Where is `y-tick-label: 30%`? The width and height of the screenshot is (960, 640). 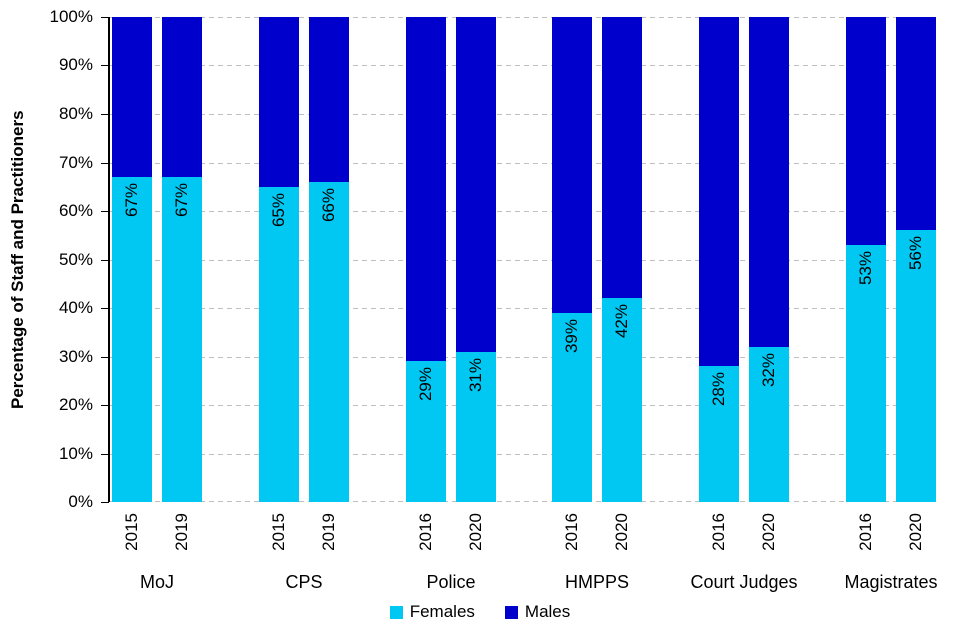
y-tick-label: 30% is located at coordinates (75, 356).